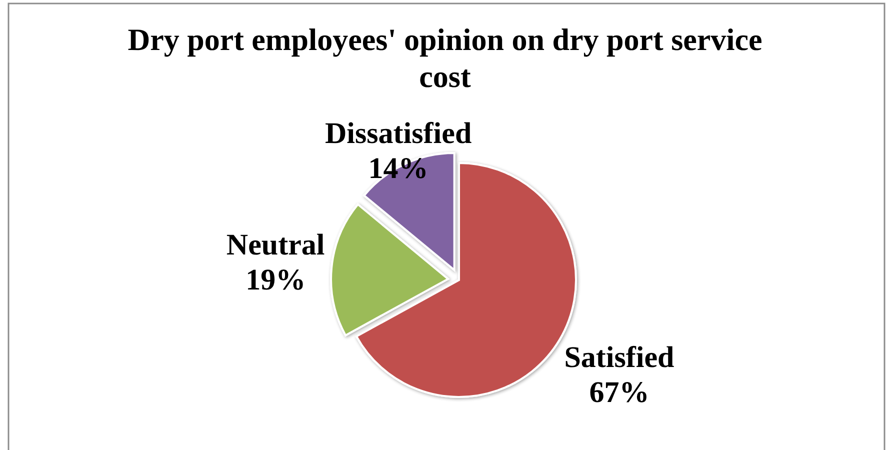  Describe the element at coordinates (276, 280) in the screenshot. I see `data-label: 19%` at that location.